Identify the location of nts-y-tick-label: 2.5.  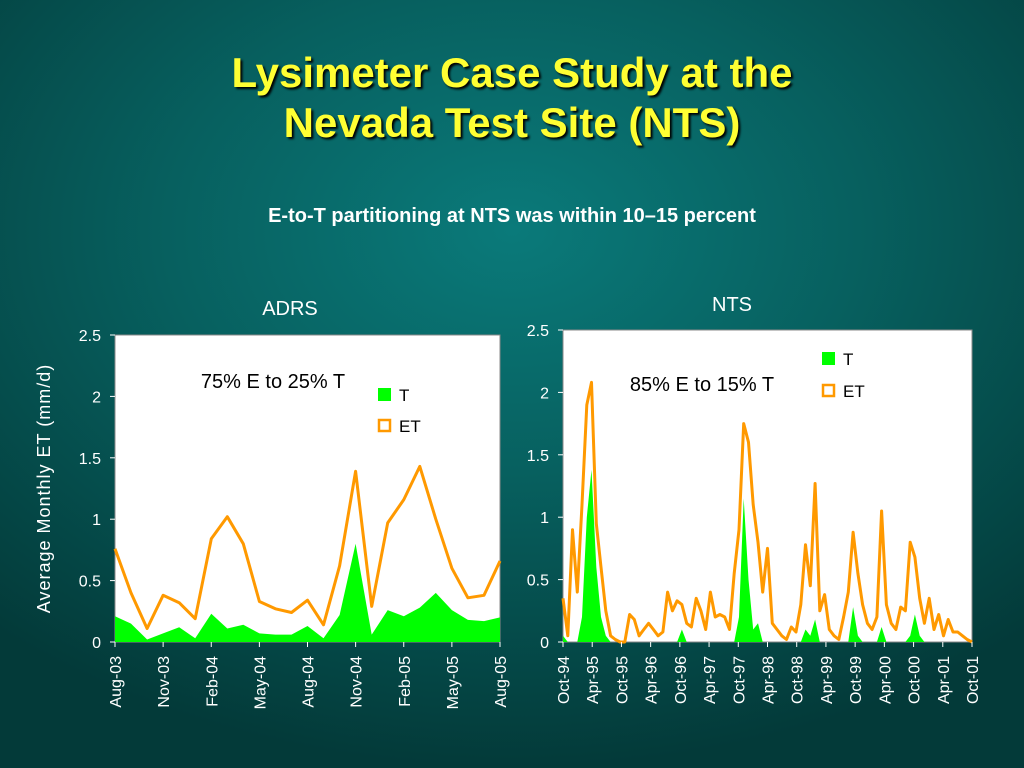
(538, 331).